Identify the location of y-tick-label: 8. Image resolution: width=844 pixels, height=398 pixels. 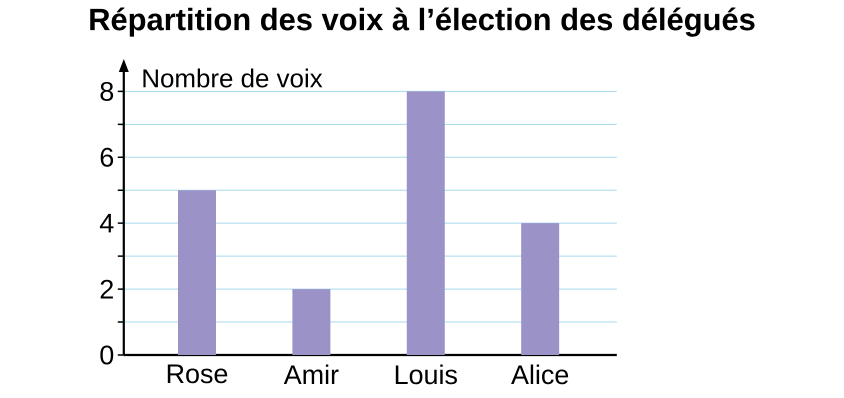
(107, 91).